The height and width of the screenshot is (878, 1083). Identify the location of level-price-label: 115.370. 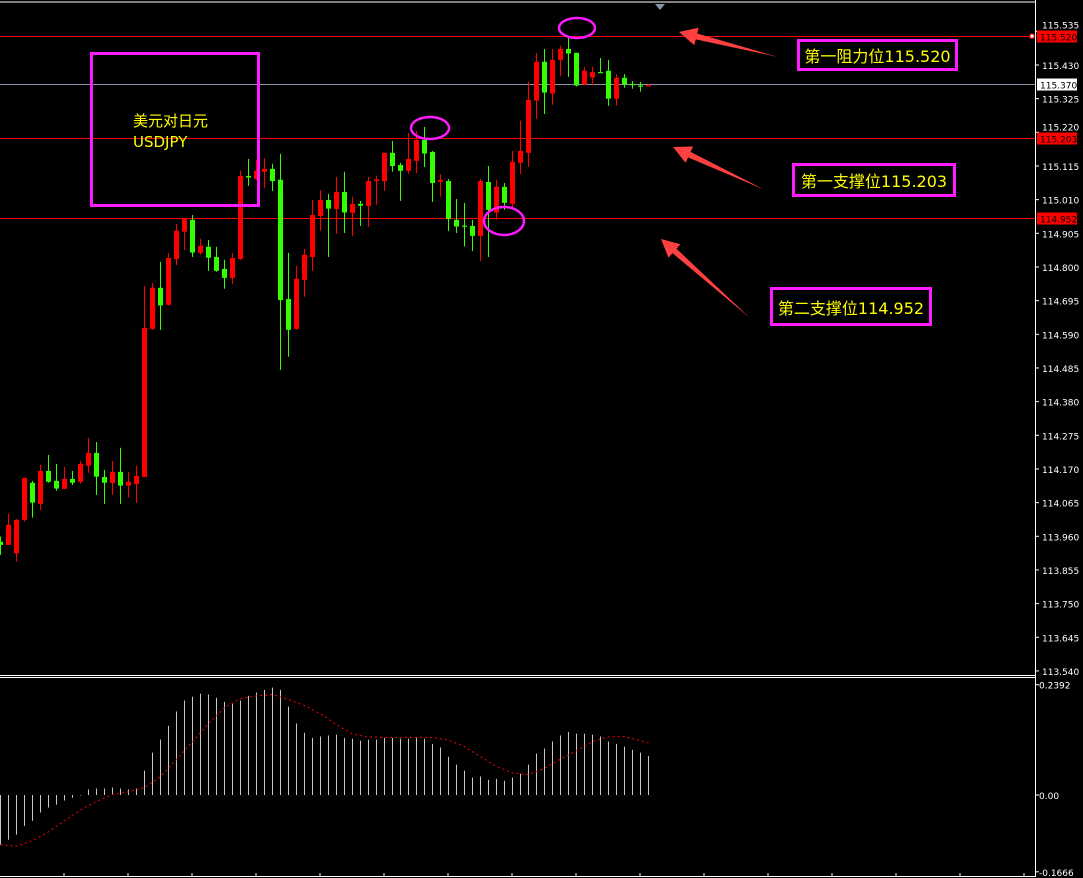
(1058, 87).